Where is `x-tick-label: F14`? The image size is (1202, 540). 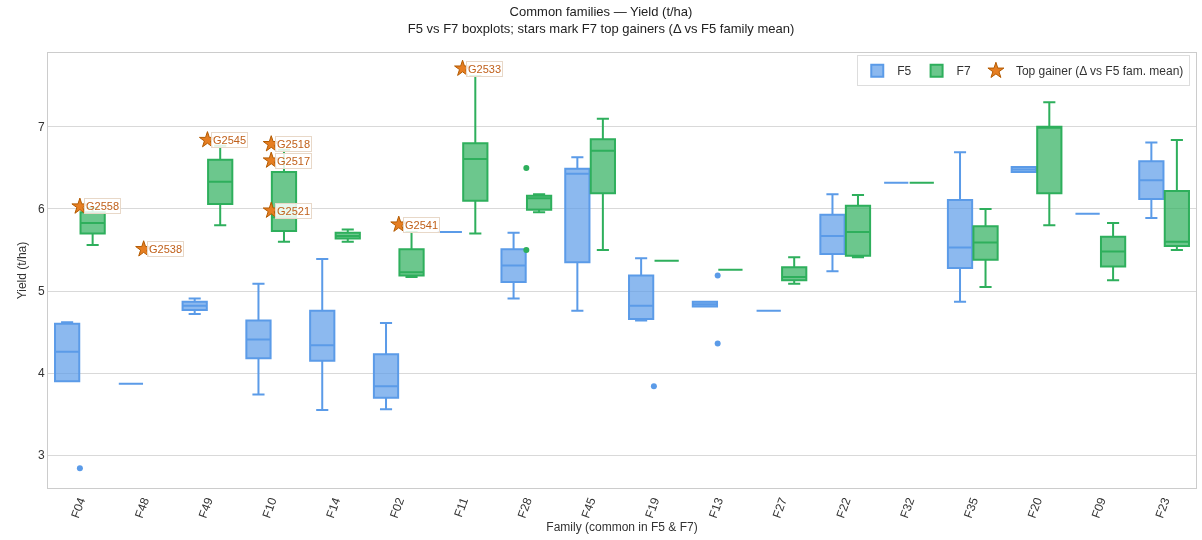
x-tick-label: F14 is located at coordinates (333, 507).